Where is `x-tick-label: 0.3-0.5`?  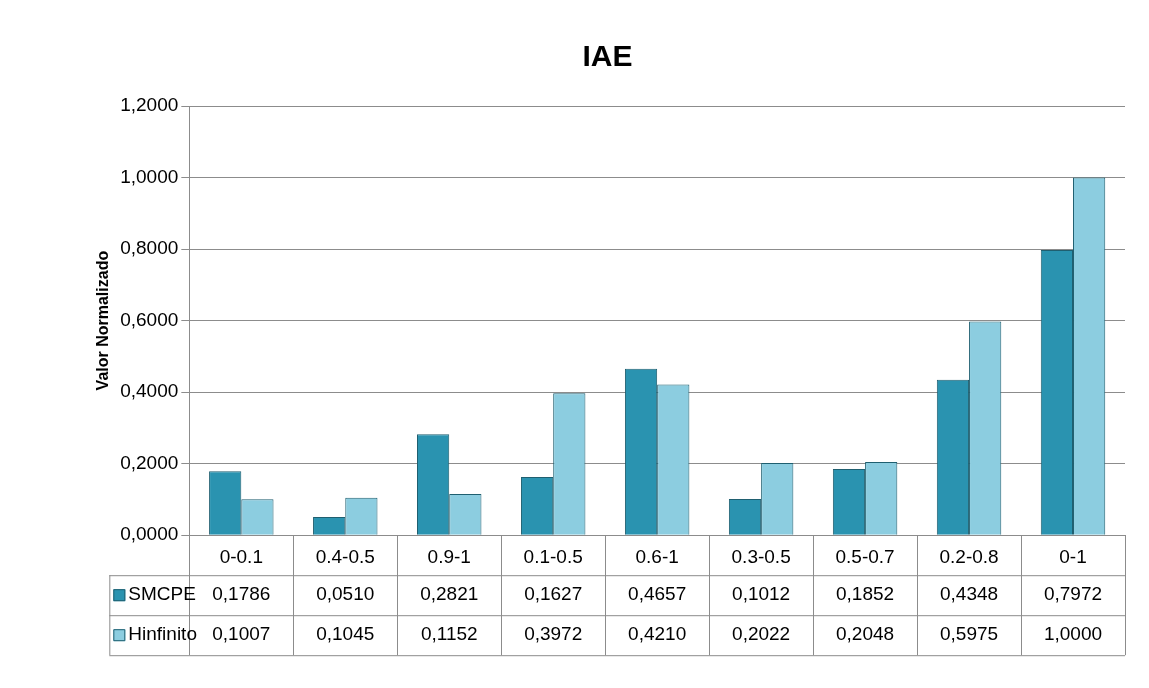 x-tick-label: 0.3-0.5 is located at coordinates (761, 556).